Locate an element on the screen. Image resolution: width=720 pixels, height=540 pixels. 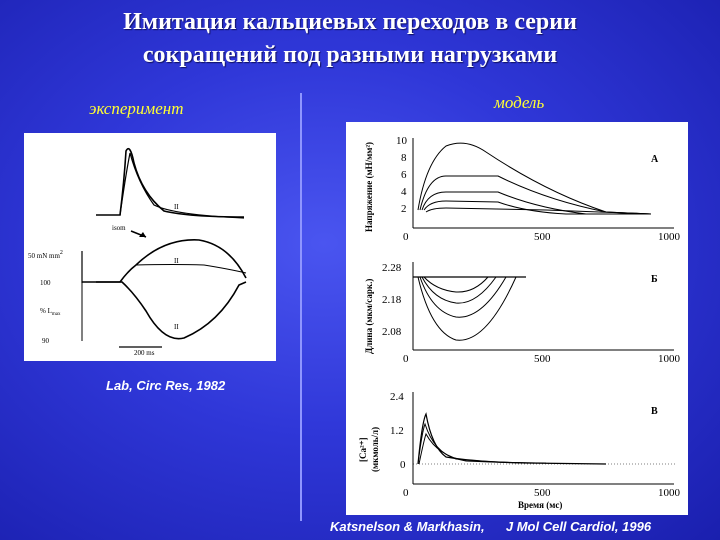
panel-a-ytick-4: 4 is located at coordinates (404, 192).